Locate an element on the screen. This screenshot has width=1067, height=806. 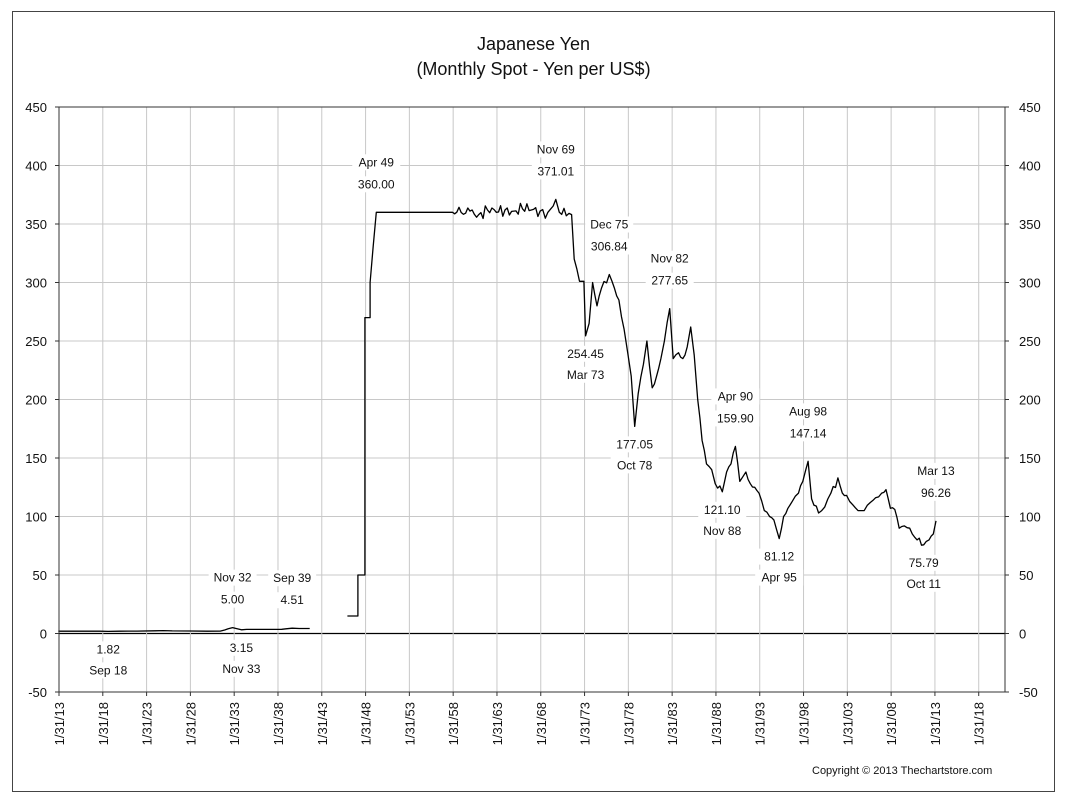
x-tick-label: 1/31/28 is located at coordinates (190, 723).